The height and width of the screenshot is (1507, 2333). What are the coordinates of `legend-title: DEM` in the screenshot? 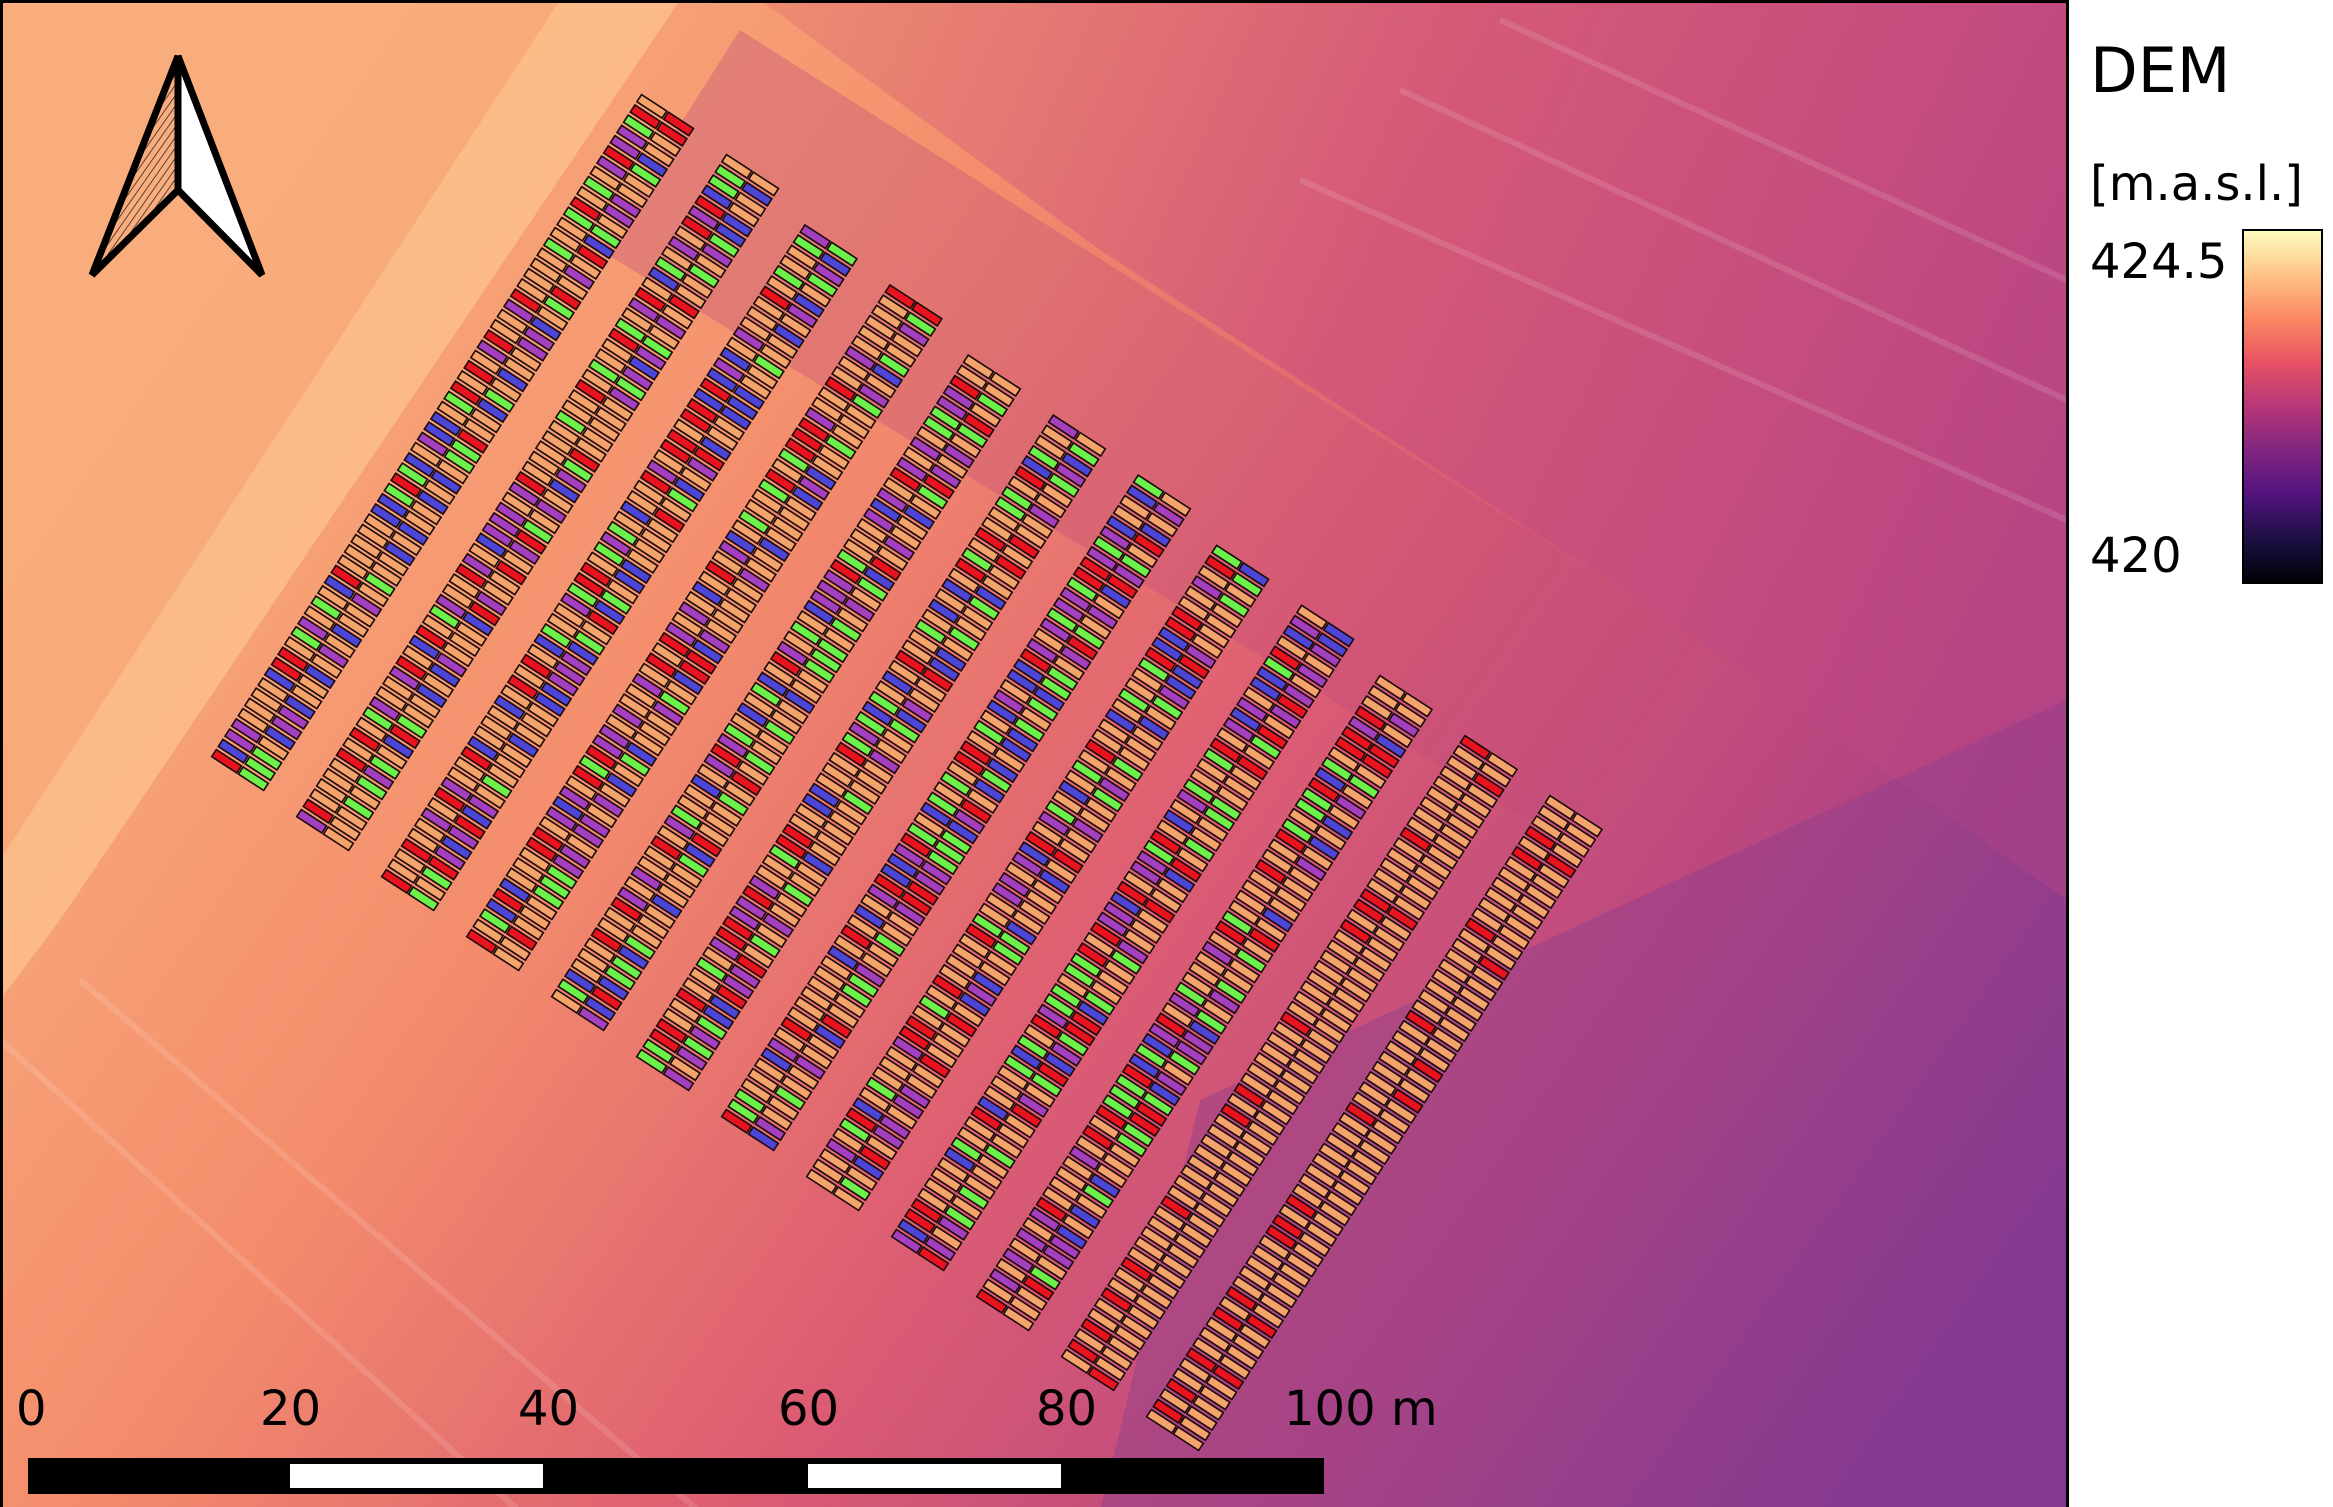 It's located at (2160, 70).